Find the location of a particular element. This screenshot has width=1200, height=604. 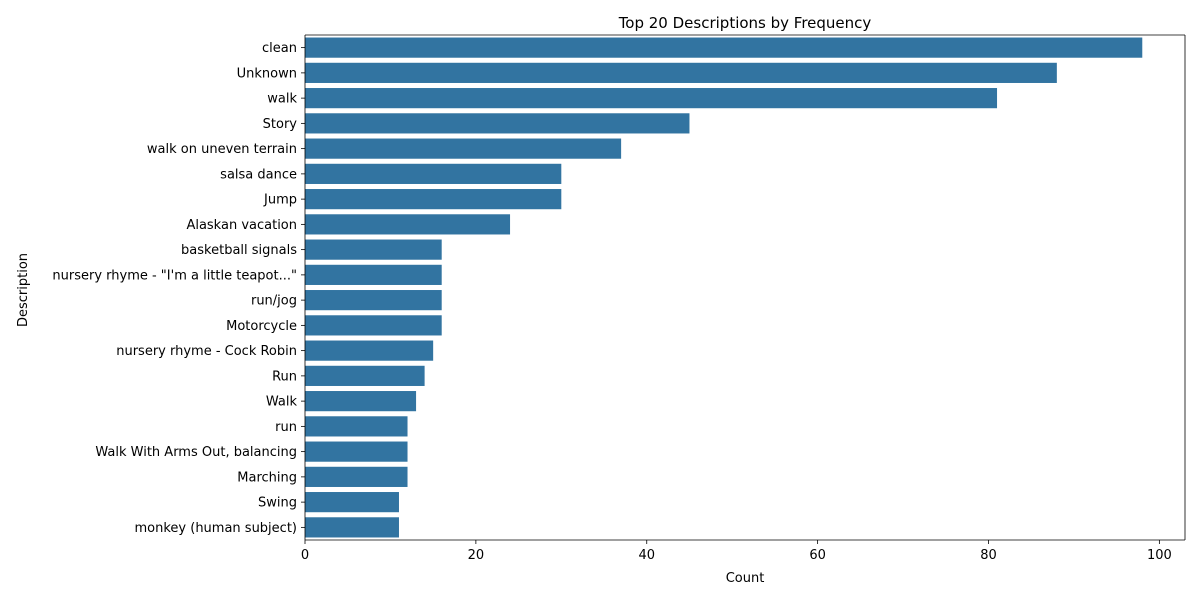

y-tick-label: Jump is located at coordinates (280, 200).